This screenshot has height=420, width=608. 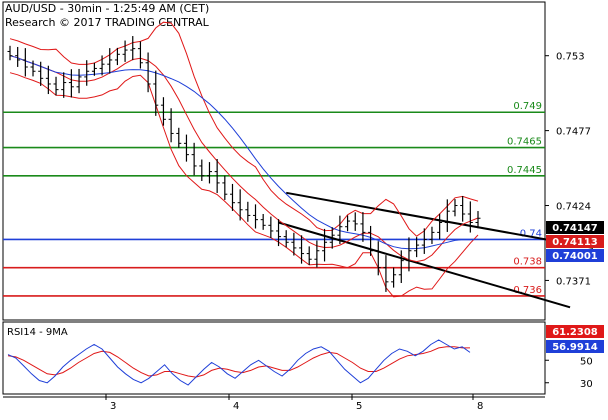 I want to click on price-tick-label: 0.753, so click(x=570, y=57).